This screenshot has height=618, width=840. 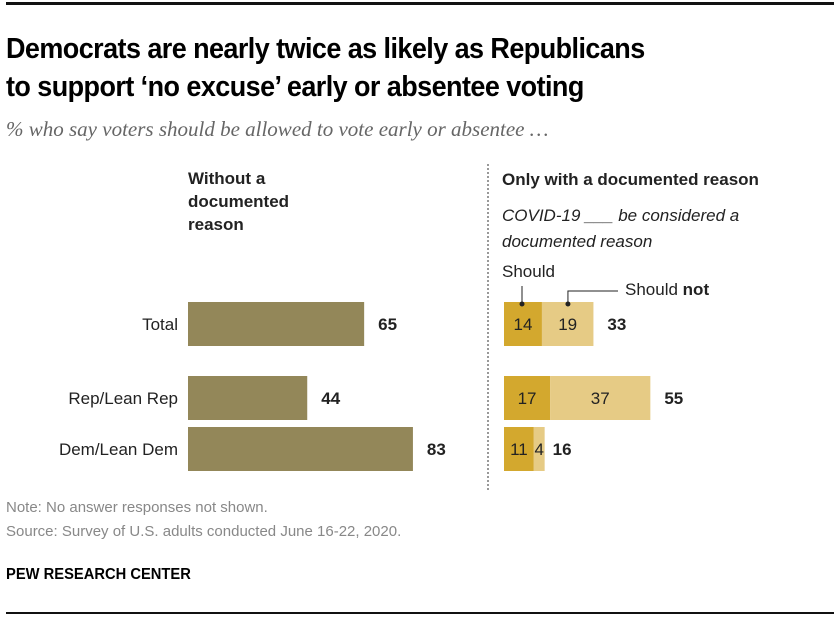 I want to click on legend-should-not: Should not, so click(x=667, y=290).